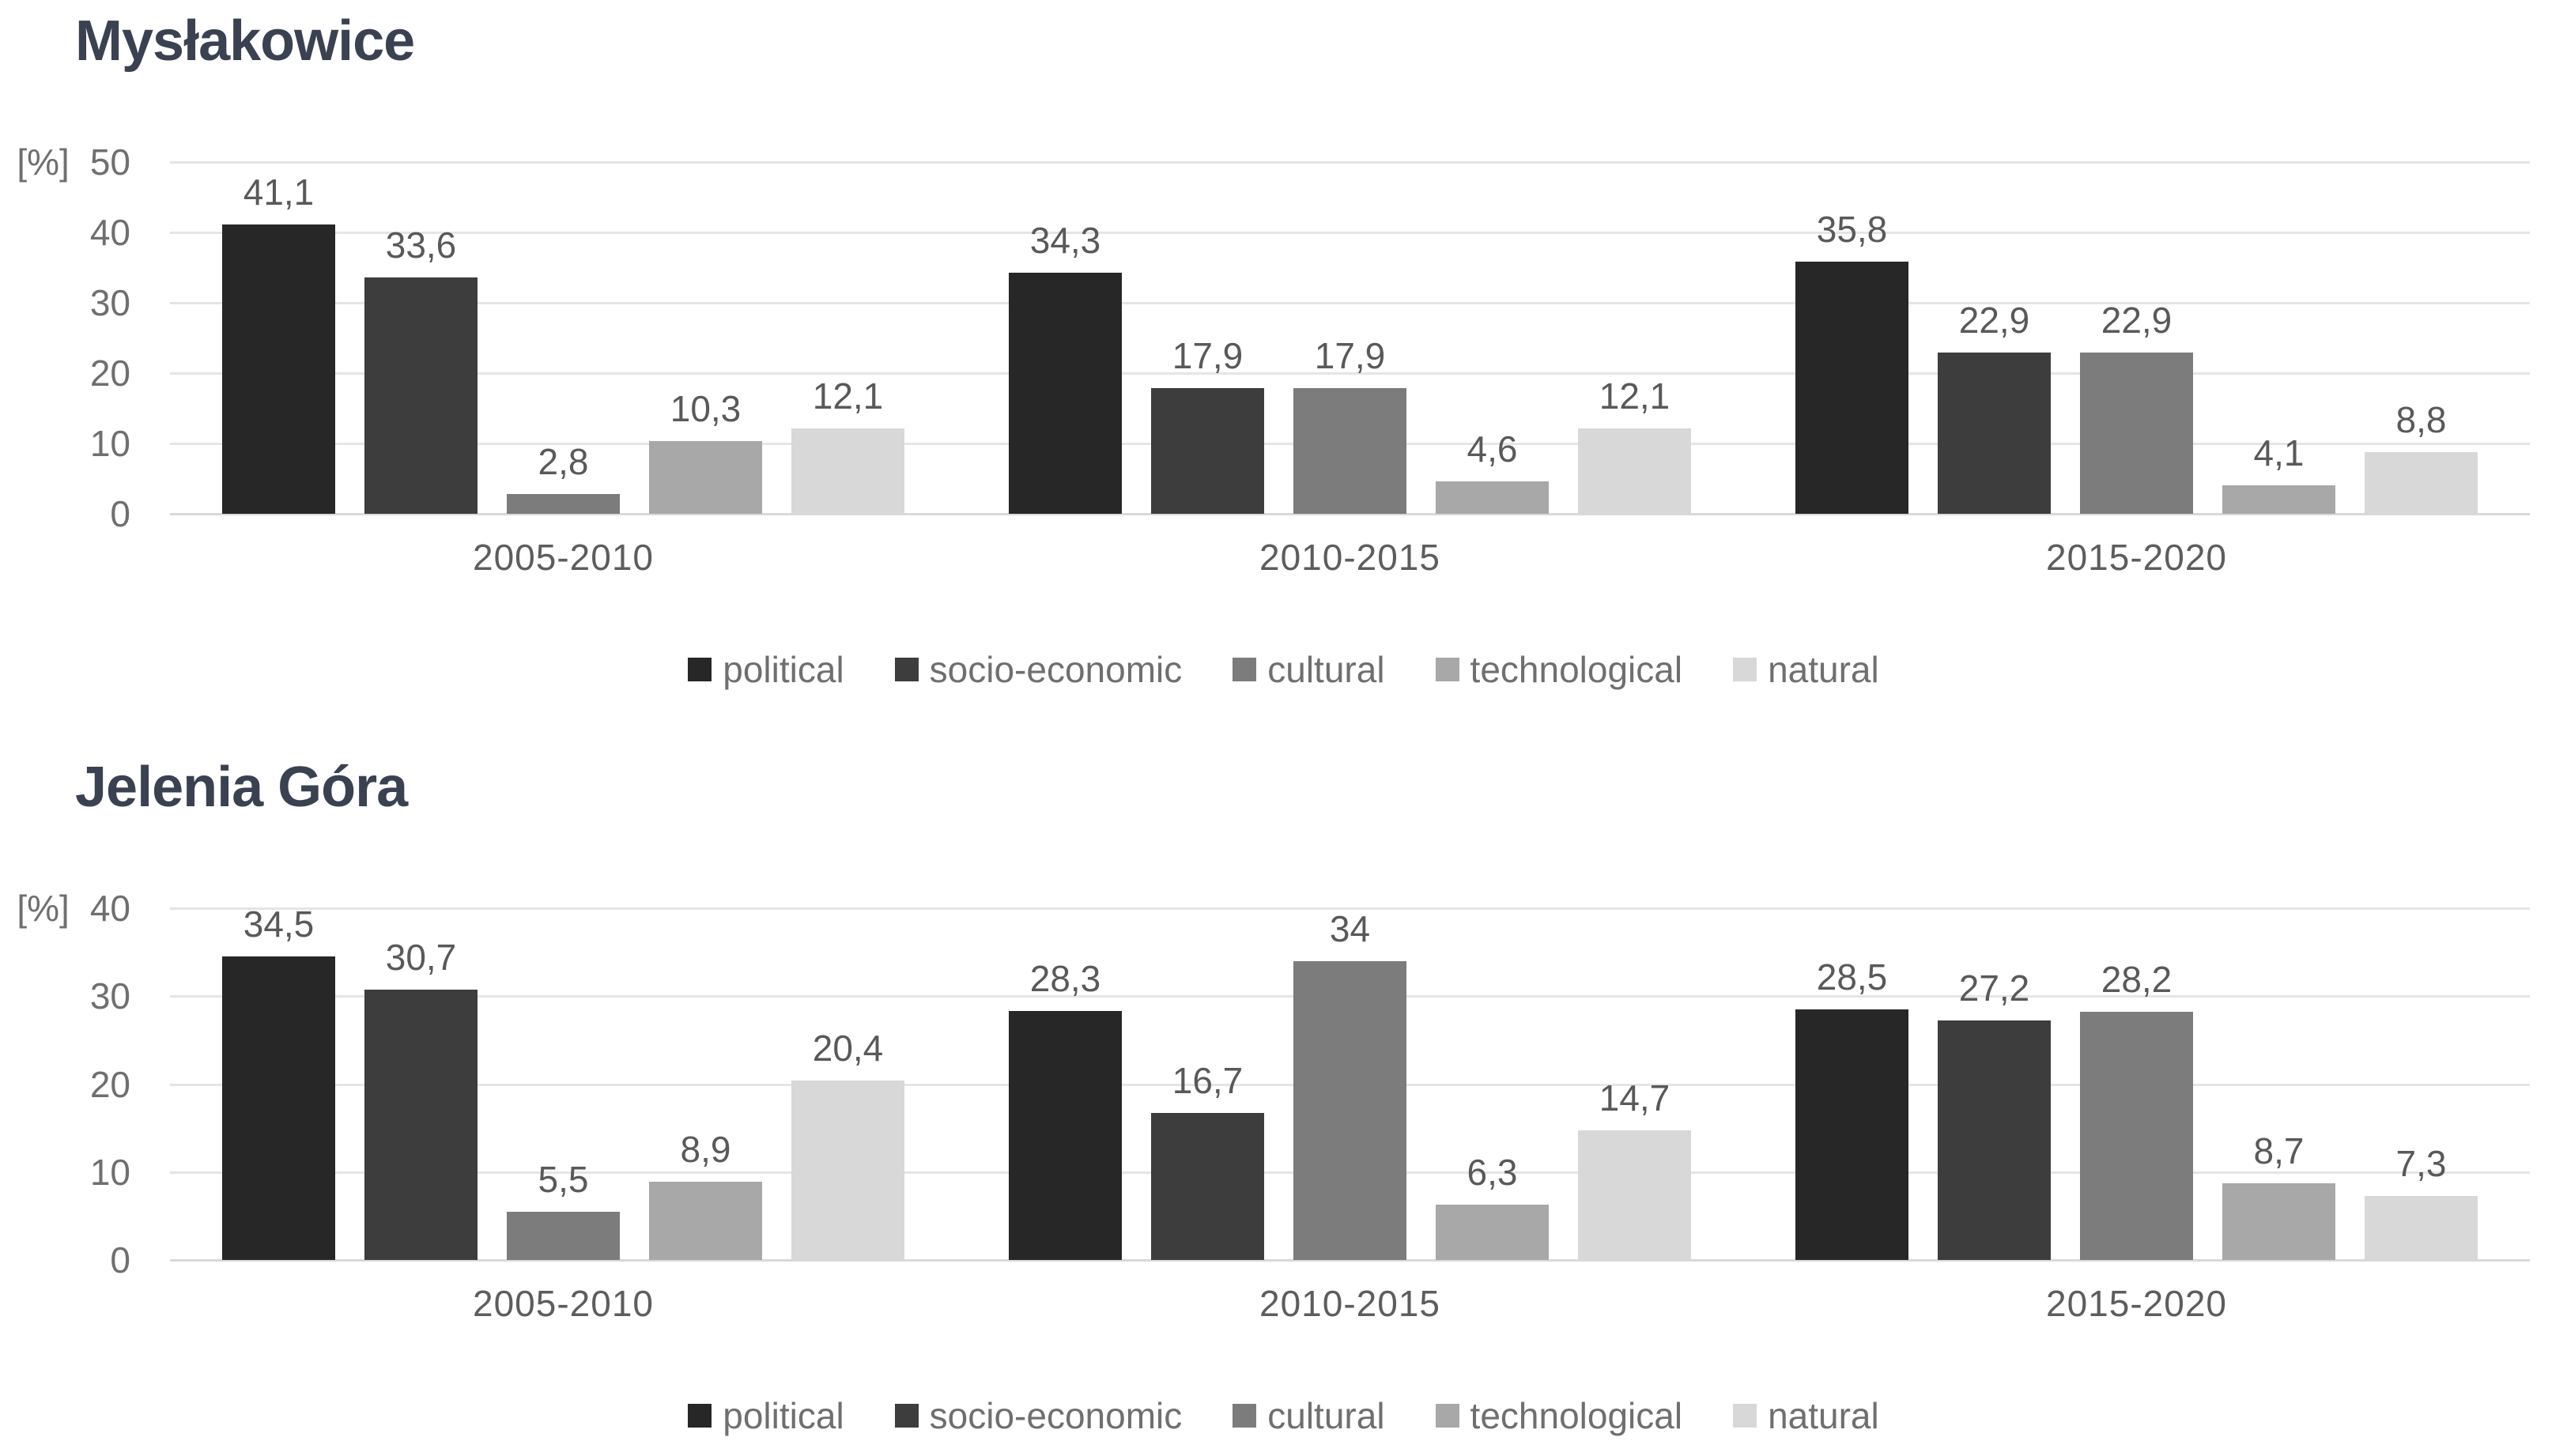 The height and width of the screenshot is (1456, 2567). I want to click on bar-group: 34,5 30,7 5,5 8,9 20,4, so click(563, 1081).